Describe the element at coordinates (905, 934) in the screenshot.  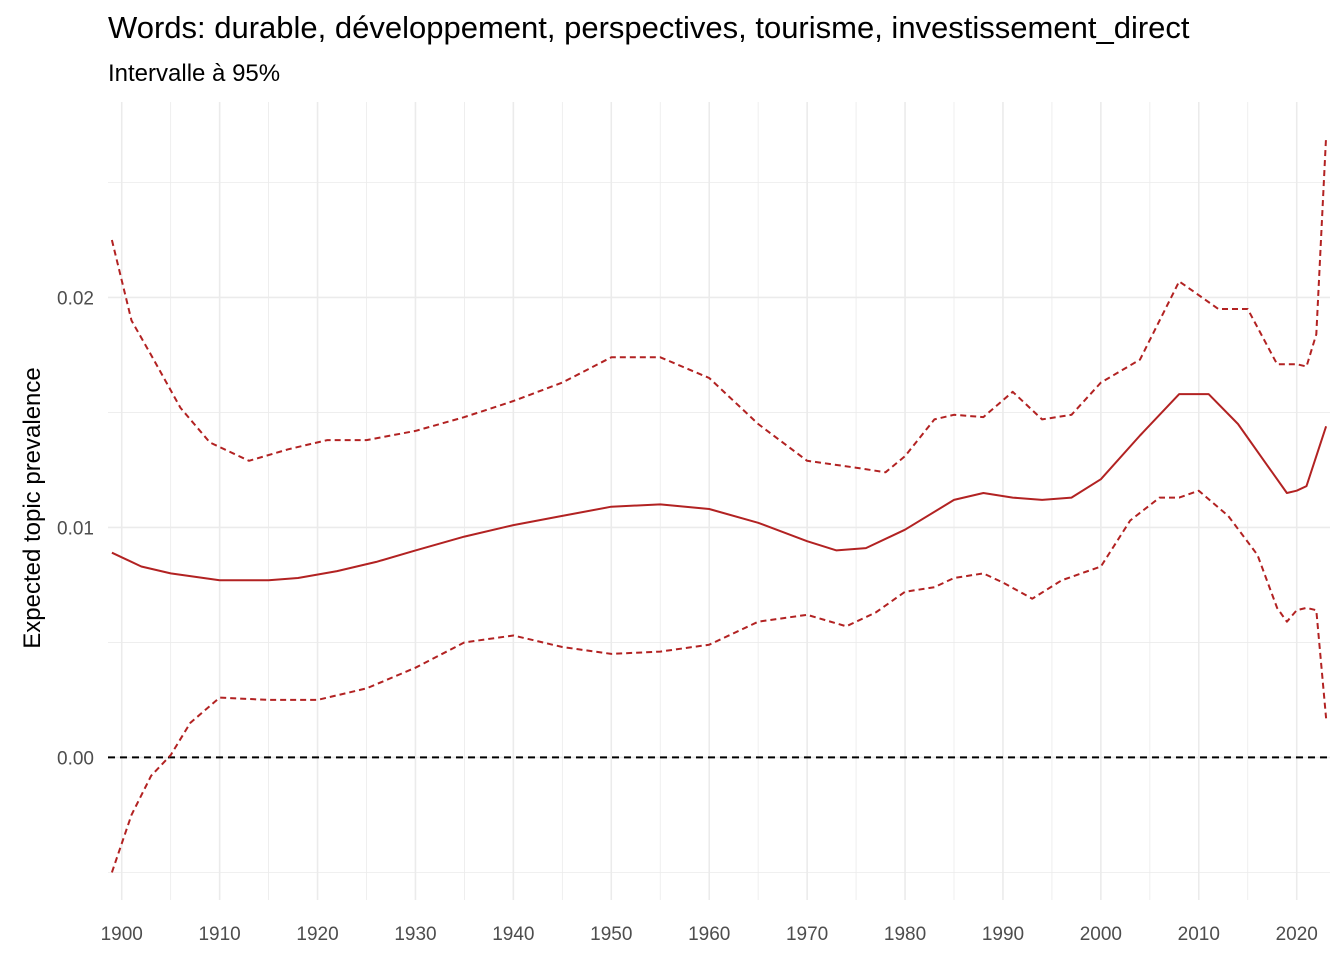
I see `x-tick-label: 1980` at that location.